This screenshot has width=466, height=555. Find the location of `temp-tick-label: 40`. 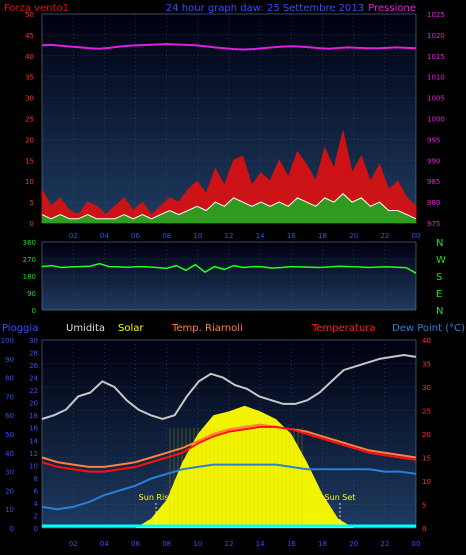

temp-tick-label: 40 is located at coordinates (426, 341).